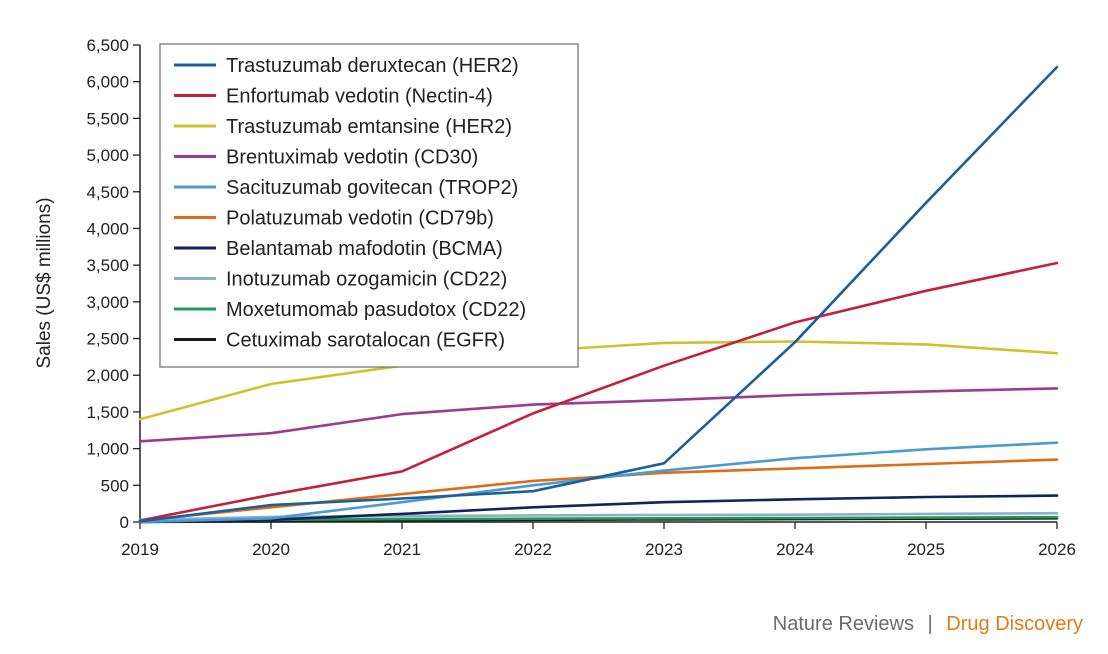  Describe the element at coordinates (107, 192) in the screenshot. I see `y-tick-label: 4,500` at that location.